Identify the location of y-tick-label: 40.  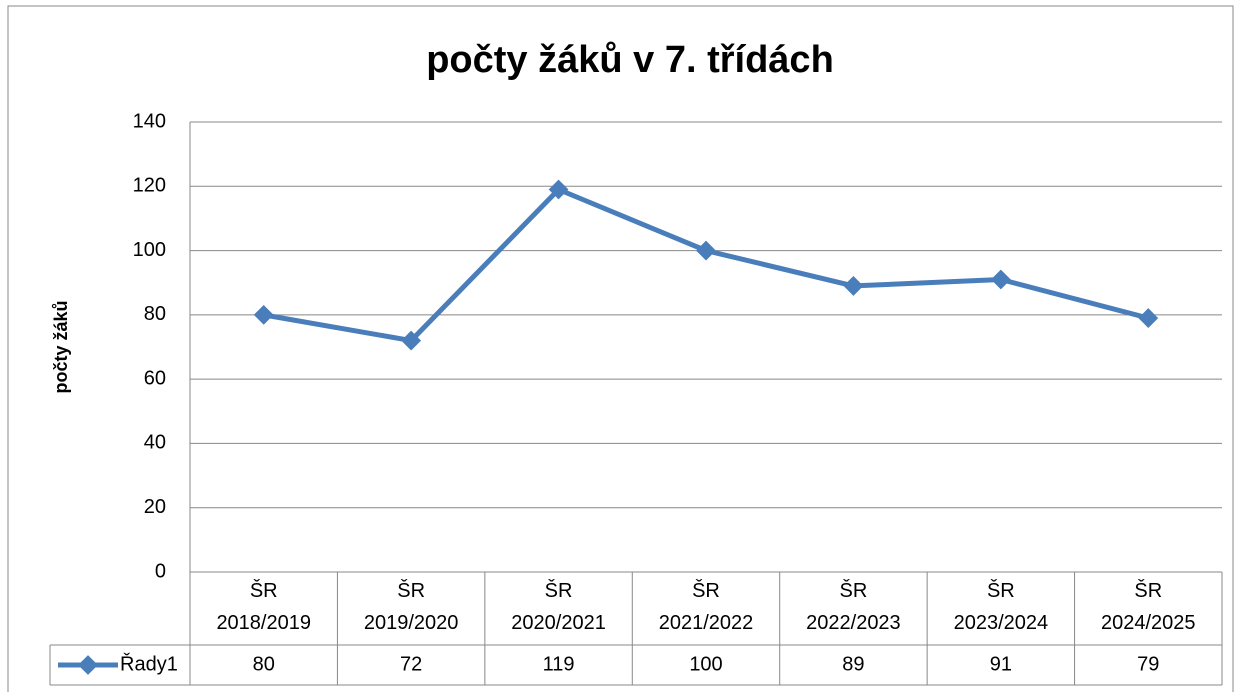
(155, 443).